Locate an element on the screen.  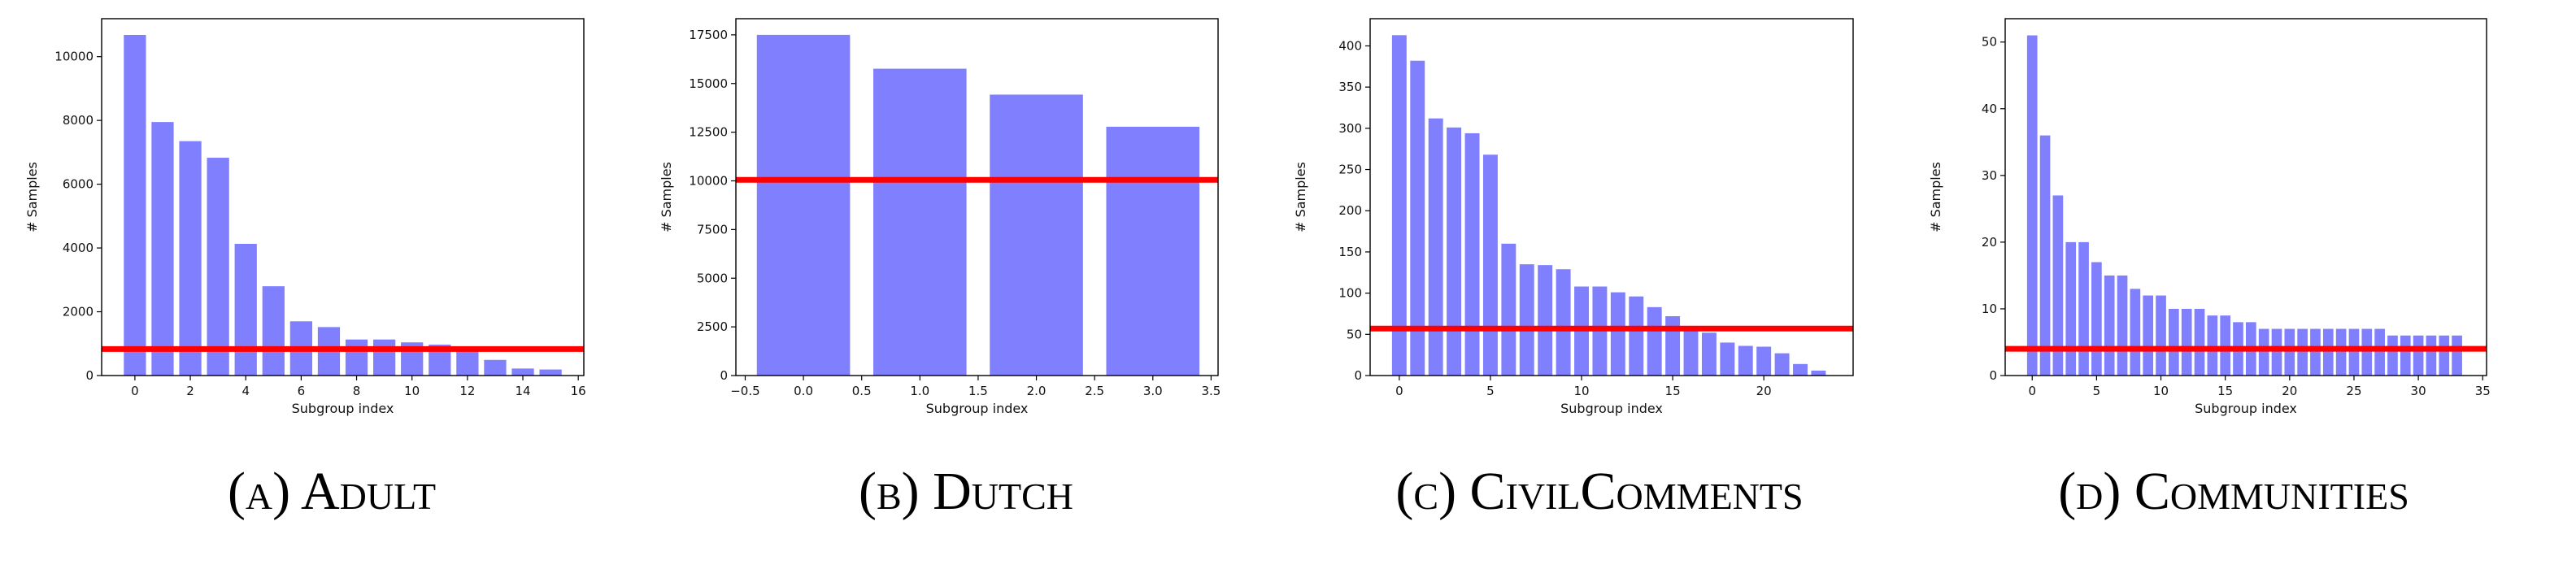
x-tick-label: 1.0 is located at coordinates (920, 391).